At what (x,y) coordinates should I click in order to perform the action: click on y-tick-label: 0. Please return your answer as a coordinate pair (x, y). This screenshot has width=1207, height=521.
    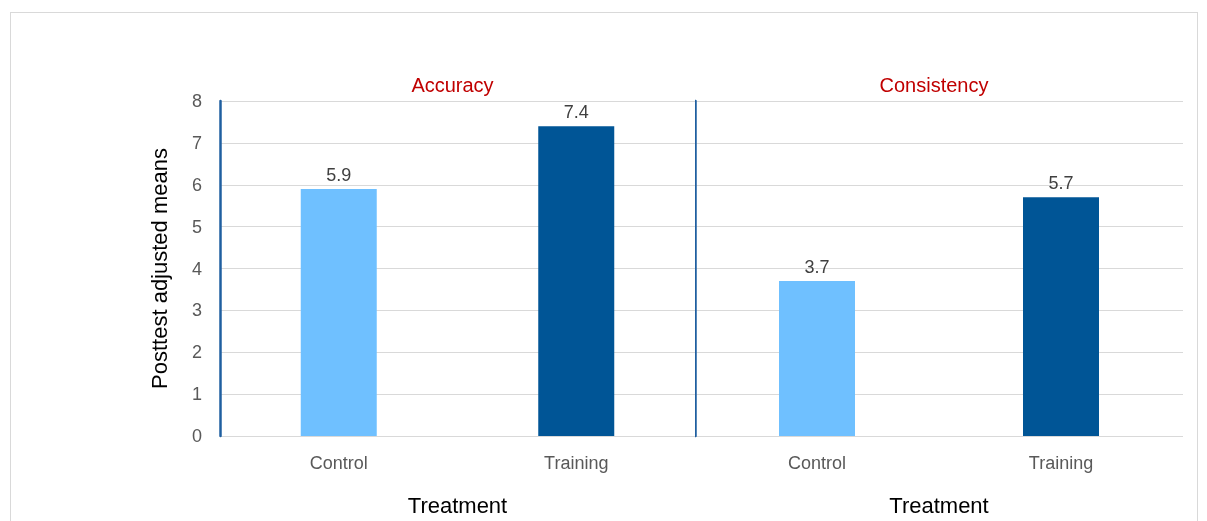
    Looking at the image, I should click on (196, 436).